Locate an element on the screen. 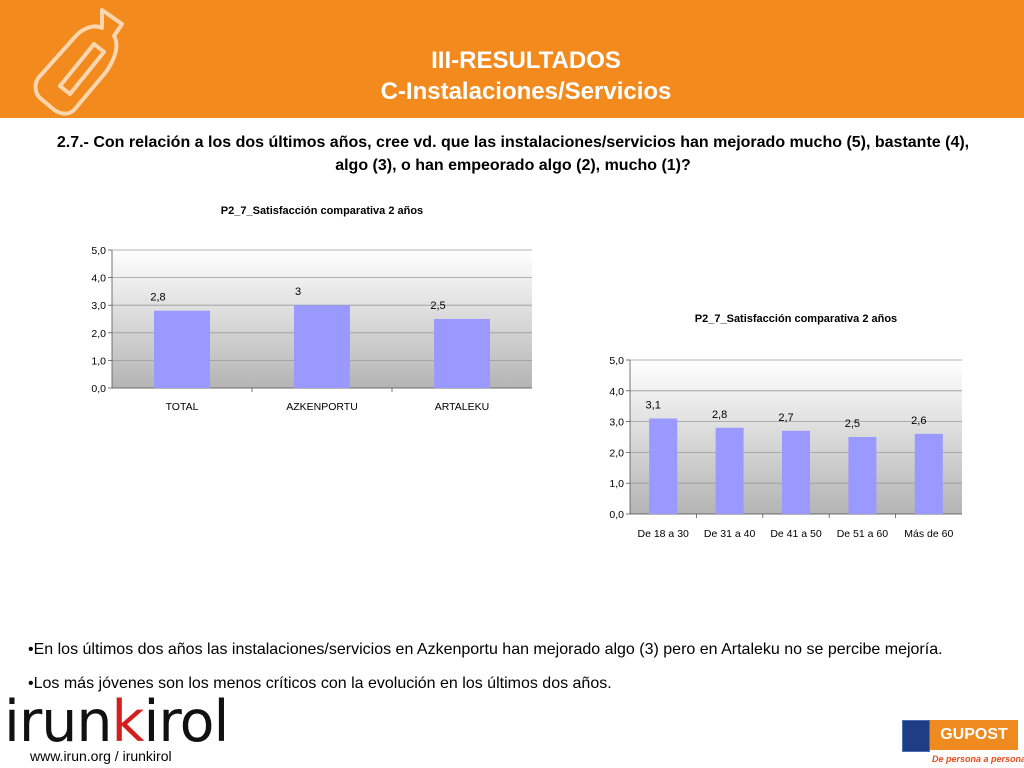 The height and width of the screenshot is (768, 1024). data-label: 3,1 is located at coordinates (653, 406).